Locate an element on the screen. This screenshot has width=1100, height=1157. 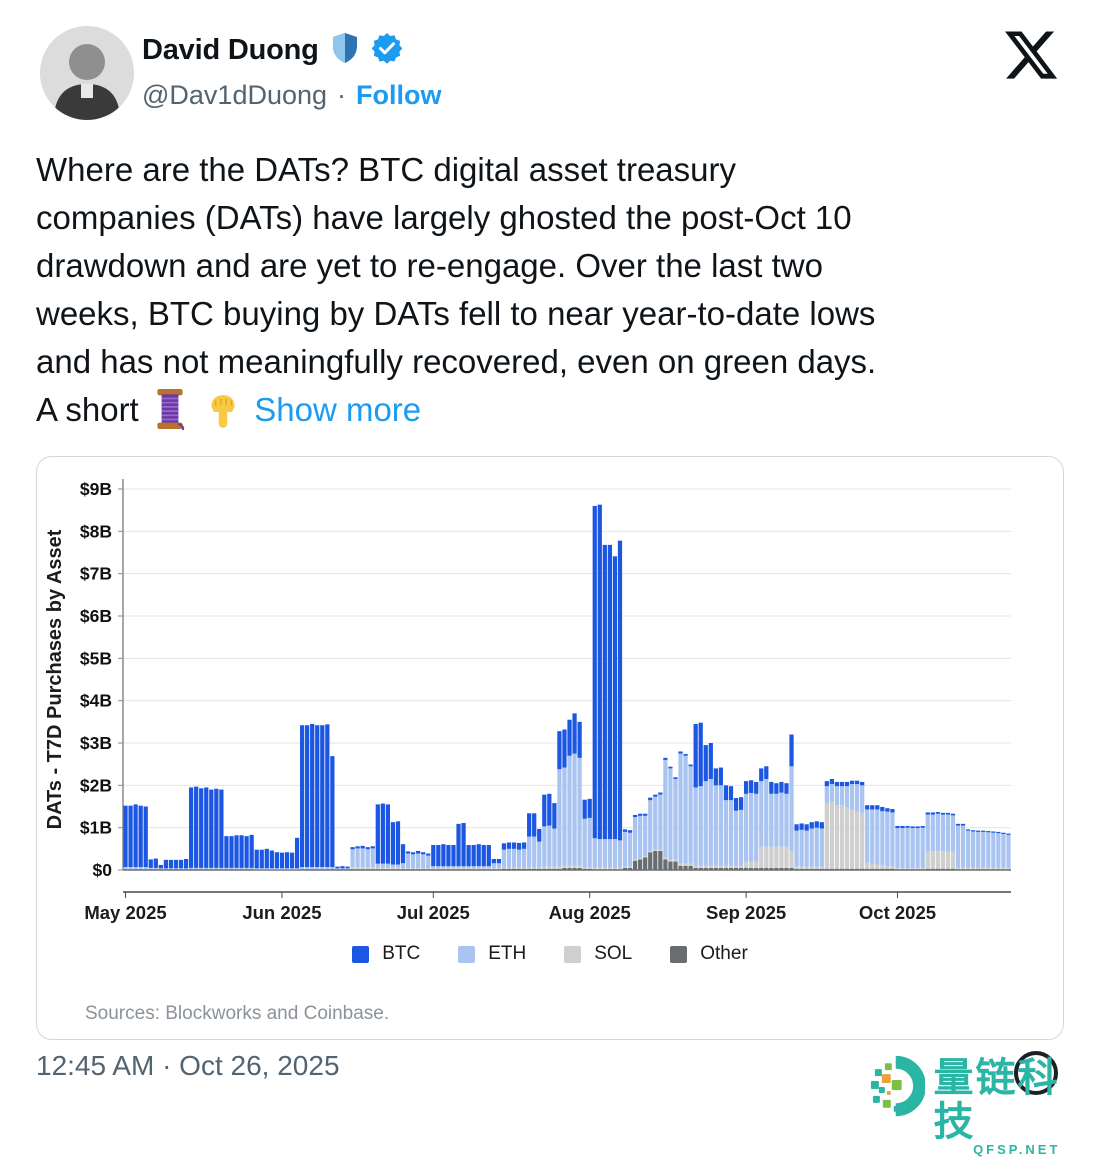
svg-text: Jun 2025 is located at coordinates (281, 912).